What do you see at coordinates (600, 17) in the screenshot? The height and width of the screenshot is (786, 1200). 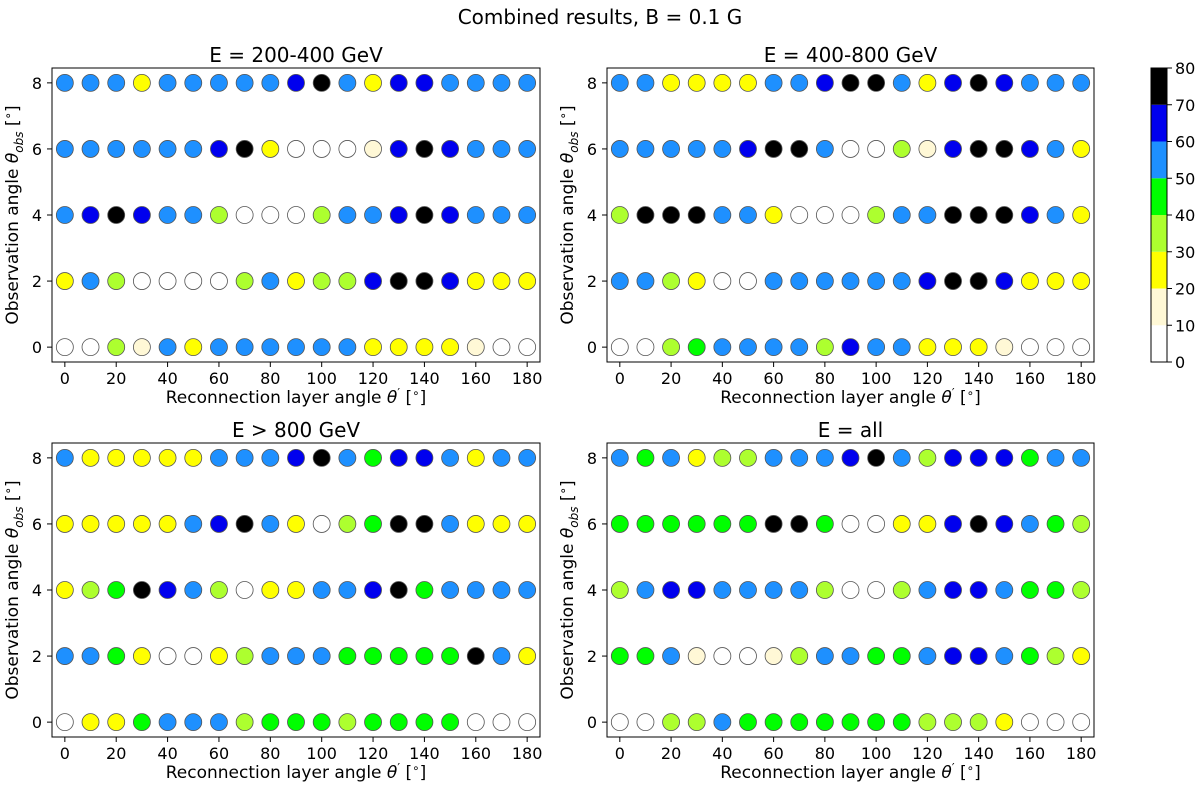 I see `figure-suptitle: Combined results, B = 0.1 G` at bounding box center [600, 17].